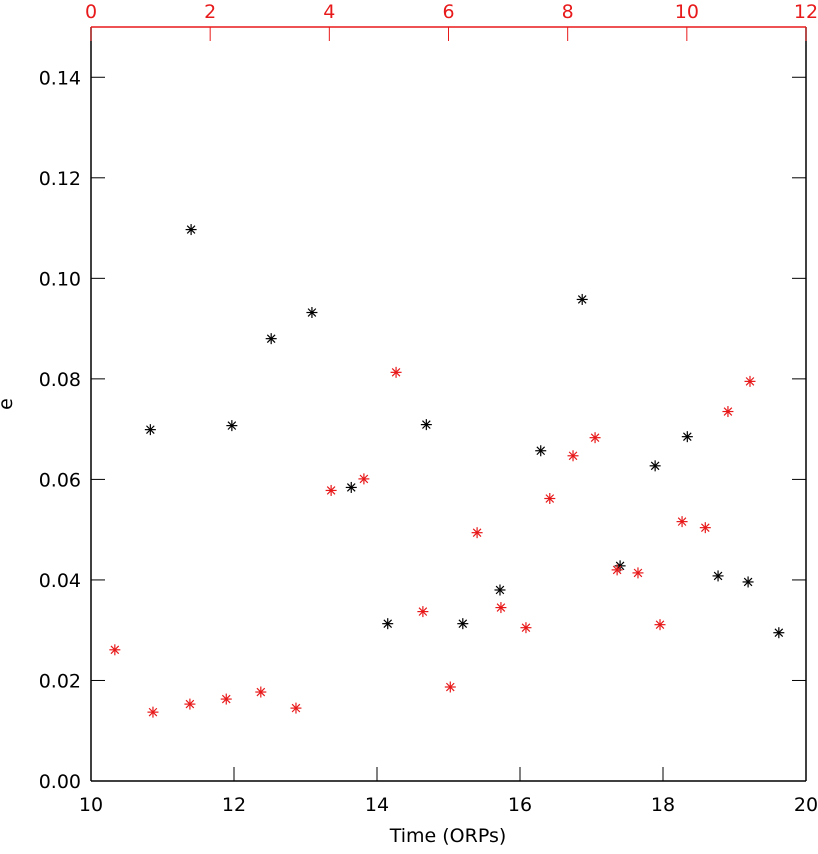  I want to click on y-tick-label: 0.08, so click(60, 380).